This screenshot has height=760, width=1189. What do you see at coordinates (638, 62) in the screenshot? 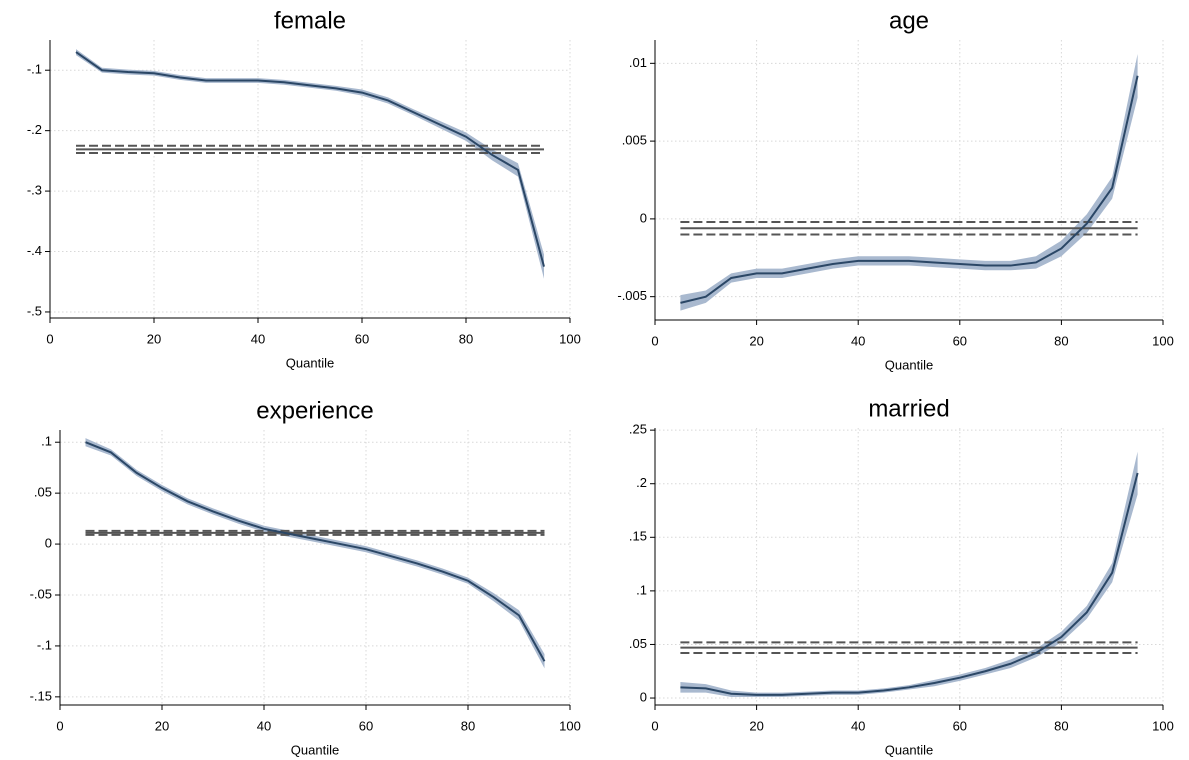
I see `y-tick-label: .01` at bounding box center [638, 62].